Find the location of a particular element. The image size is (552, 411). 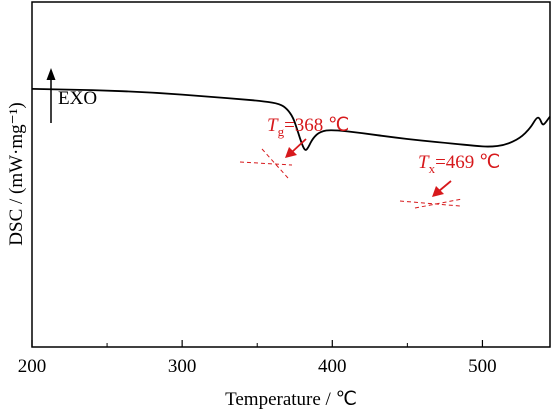

x-tick-label: 300 is located at coordinates (182, 366).